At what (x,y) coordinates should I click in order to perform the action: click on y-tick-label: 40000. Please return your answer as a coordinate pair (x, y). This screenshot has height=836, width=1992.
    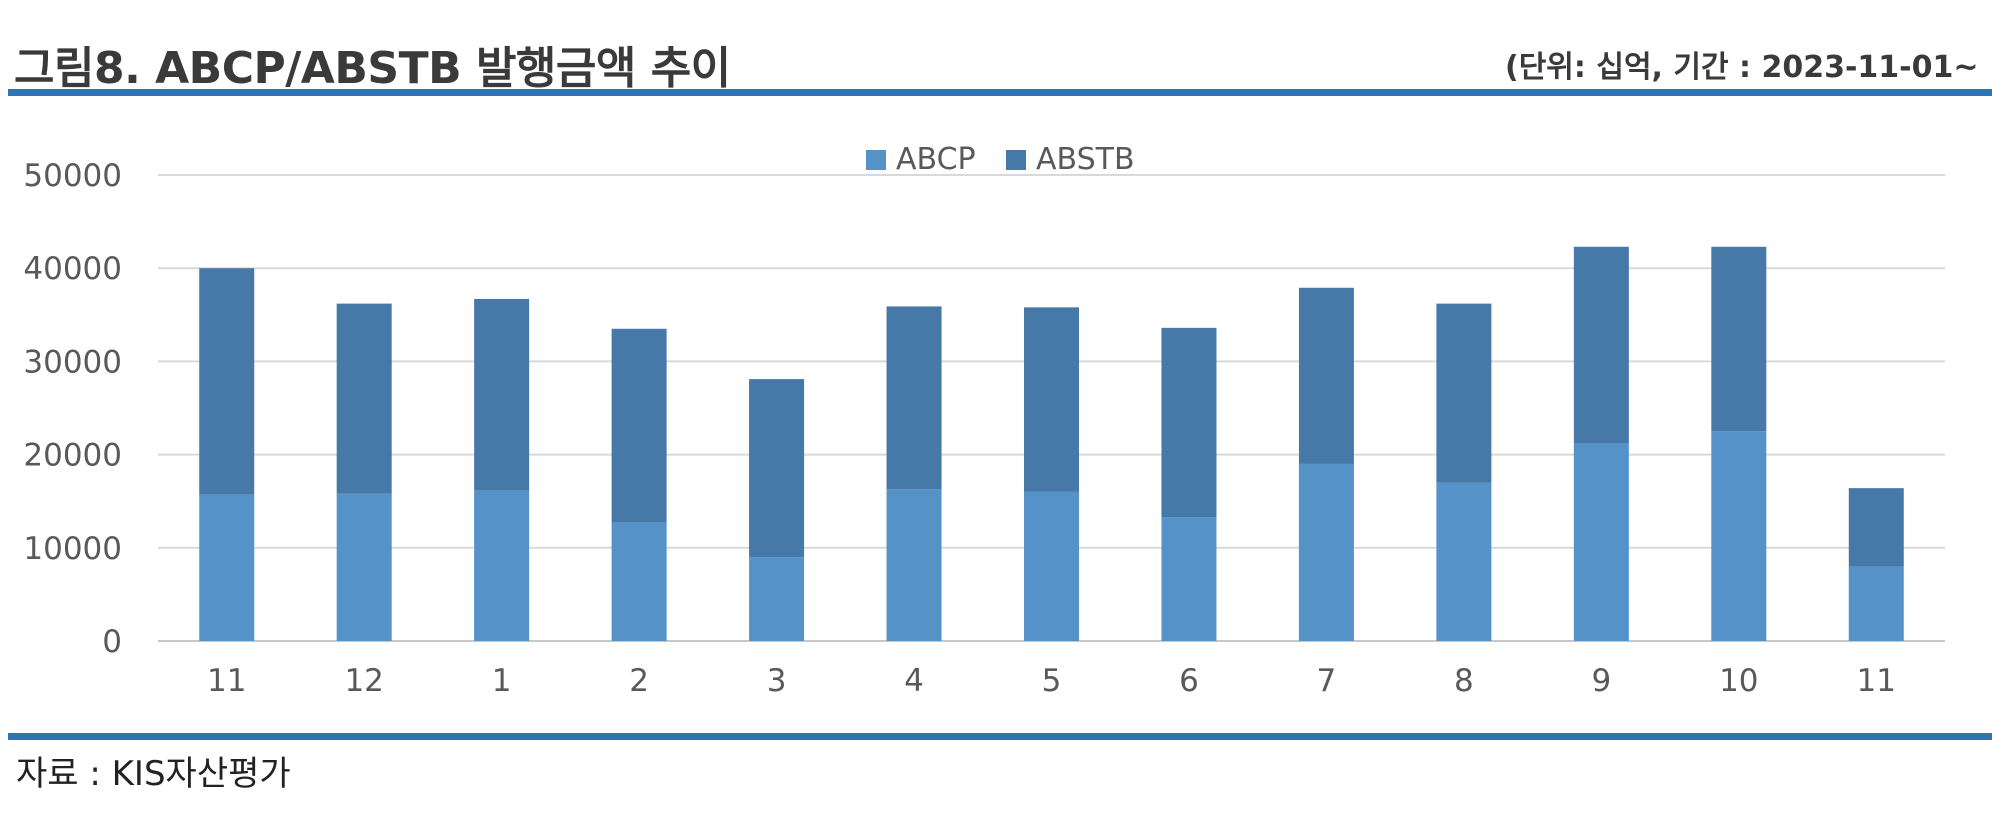
    Looking at the image, I should click on (72, 269).